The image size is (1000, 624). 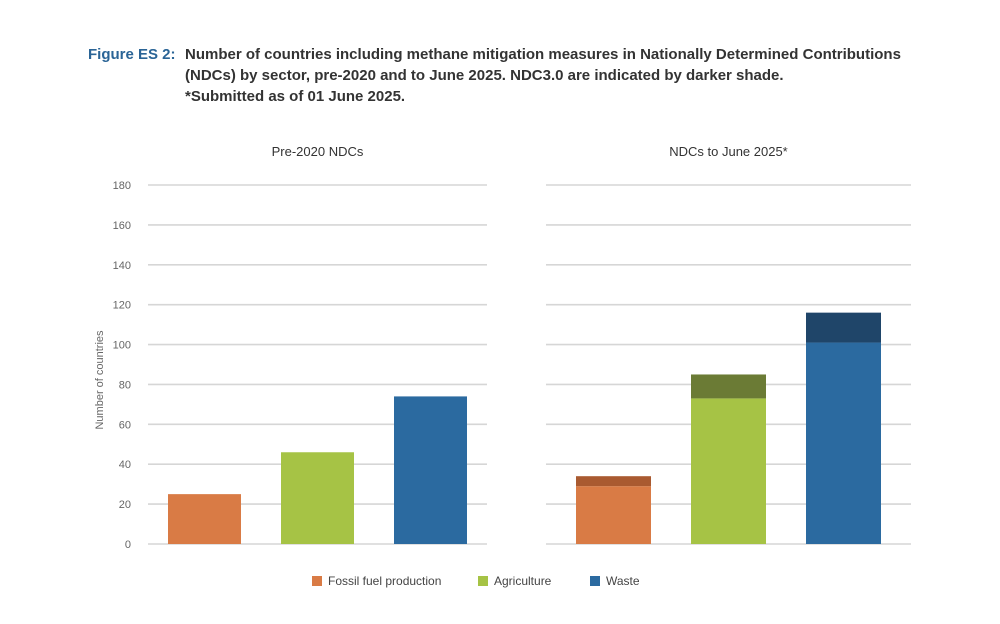 I want to click on y-tick-label: 40, so click(x=125, y=465).